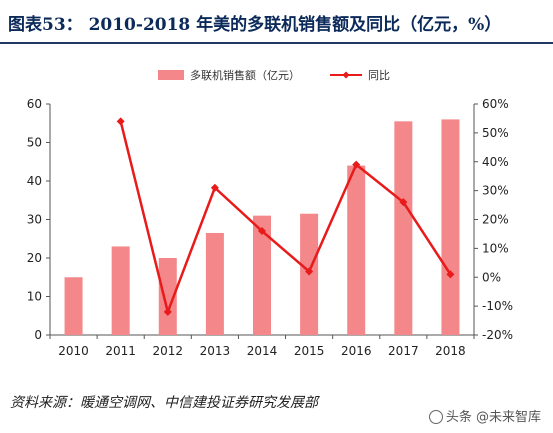  What do you see at coordinates (495, 162) in the screenshot?
I see `y-right-tick-label: 40%` at bounding box center [495, 162].